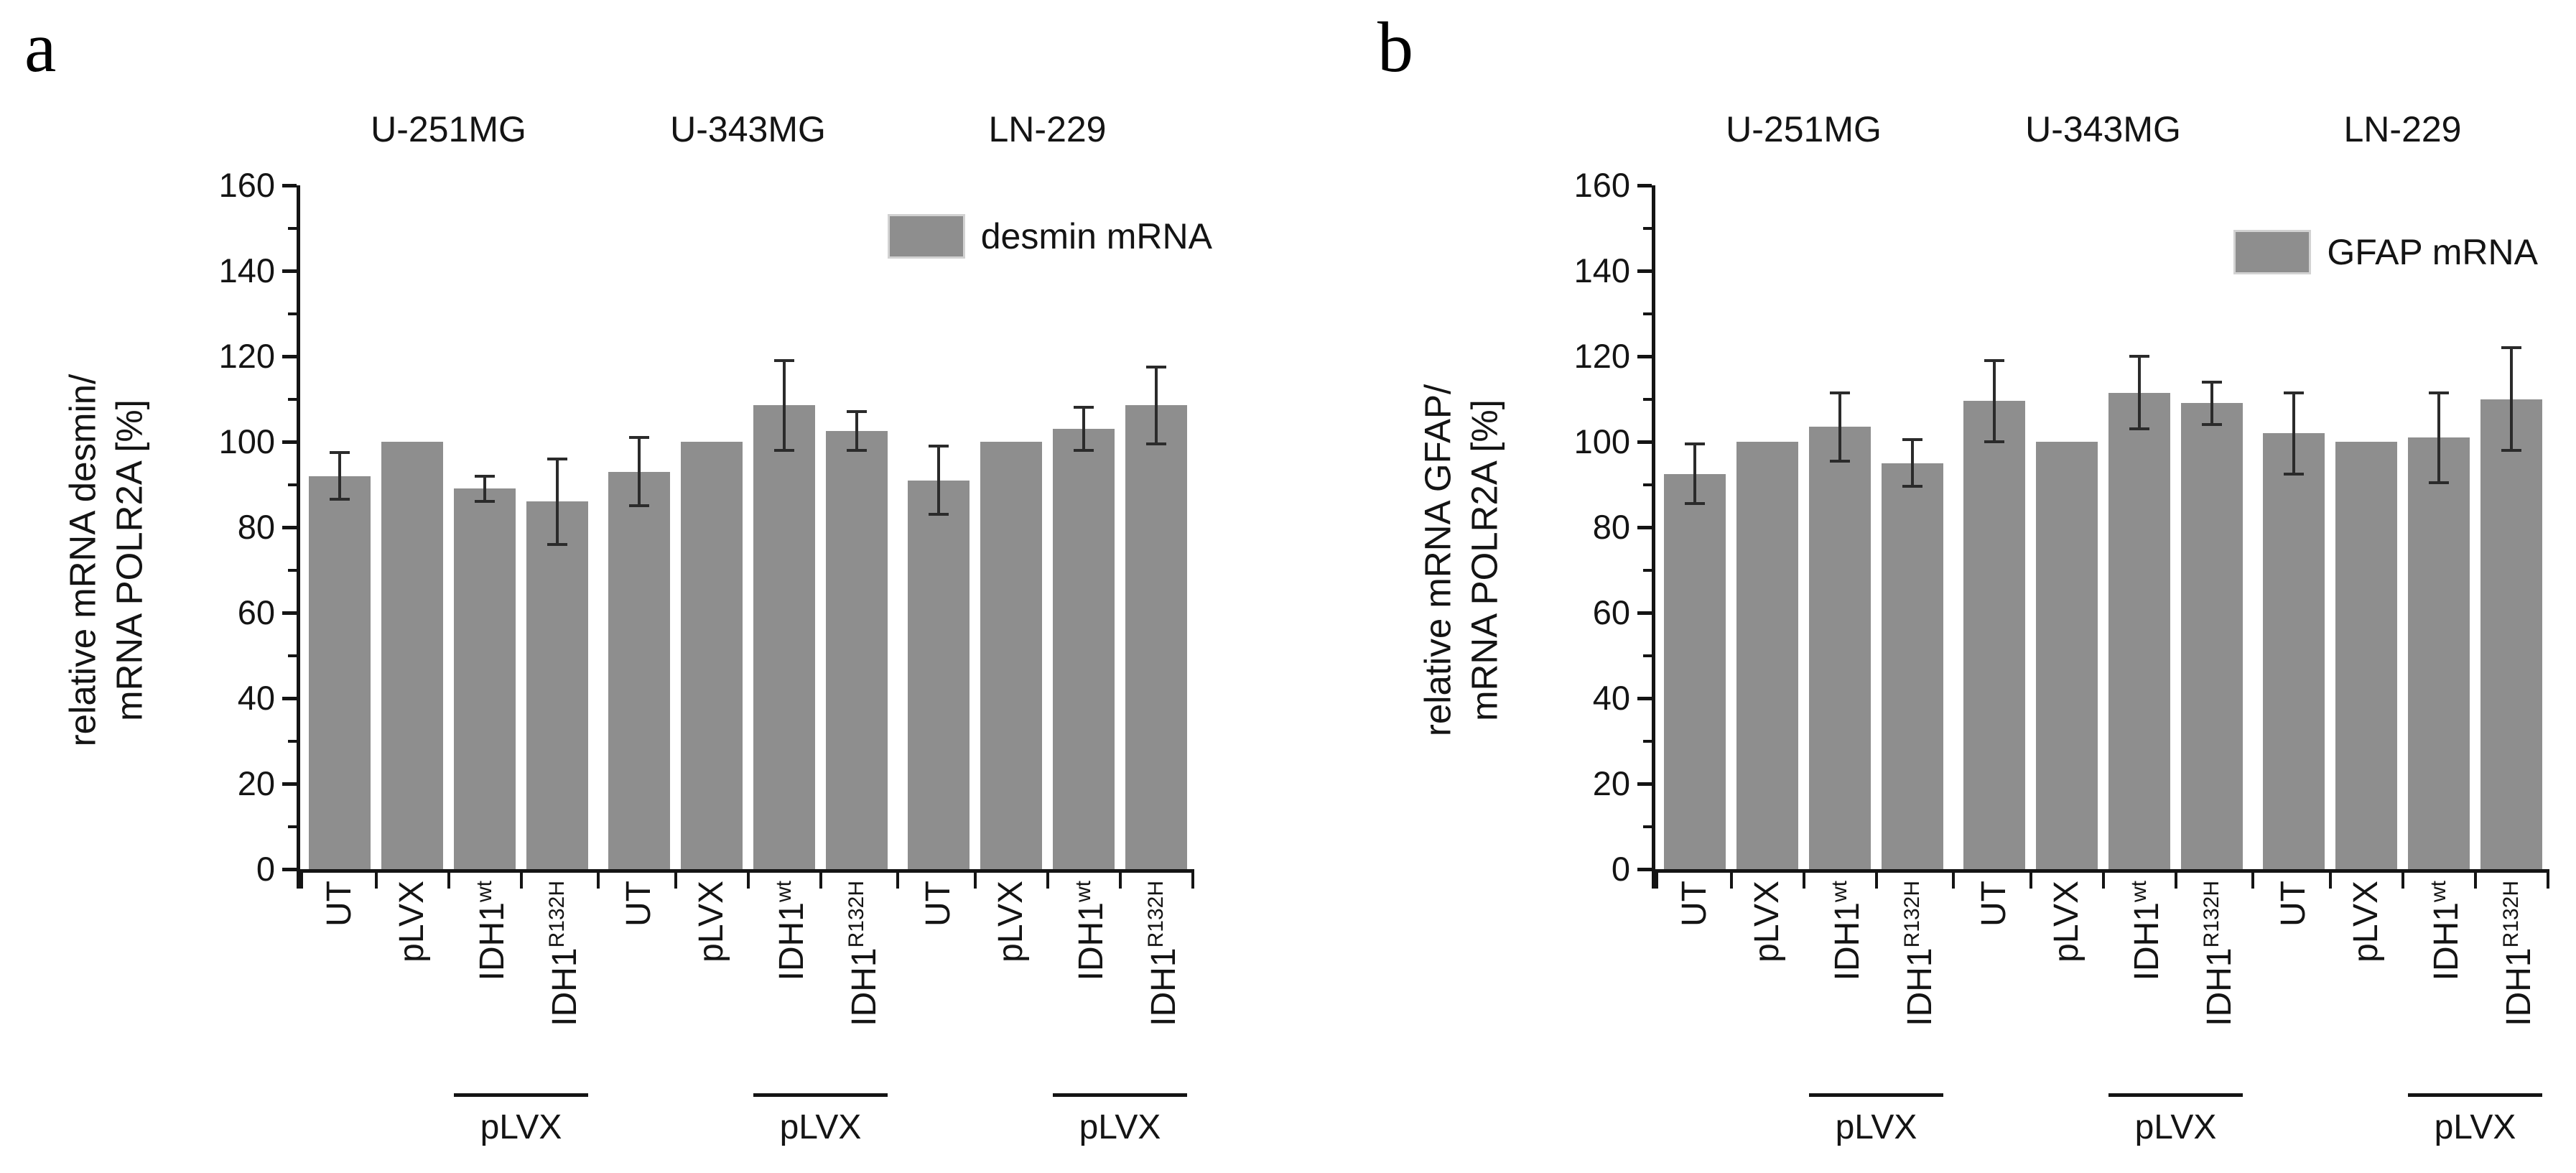  Describe the element at coordinates (712, 655) in the screenshot. I see `bar-u-343mg-plvx` at that location.